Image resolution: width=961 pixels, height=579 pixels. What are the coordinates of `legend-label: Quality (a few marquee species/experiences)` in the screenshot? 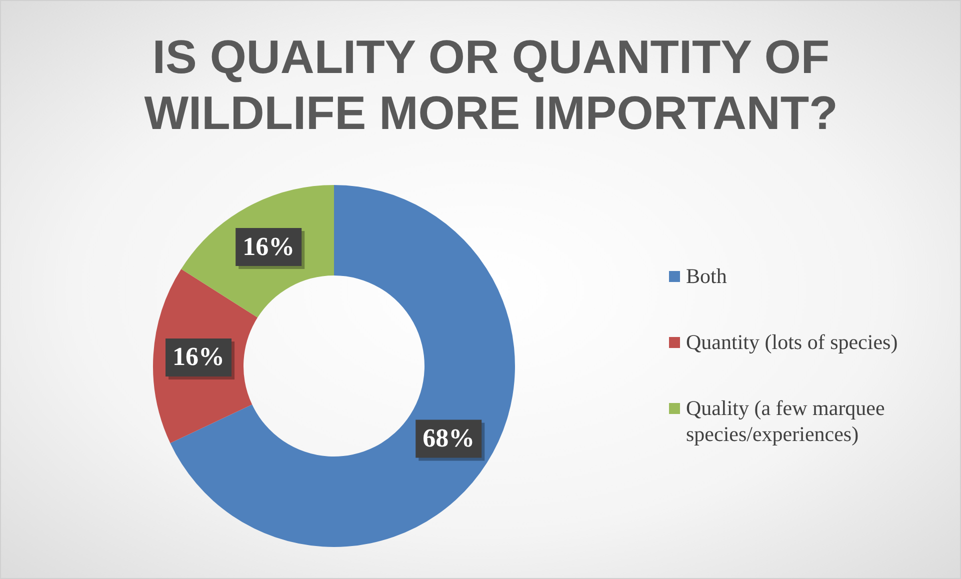 It's located at (786, 421).